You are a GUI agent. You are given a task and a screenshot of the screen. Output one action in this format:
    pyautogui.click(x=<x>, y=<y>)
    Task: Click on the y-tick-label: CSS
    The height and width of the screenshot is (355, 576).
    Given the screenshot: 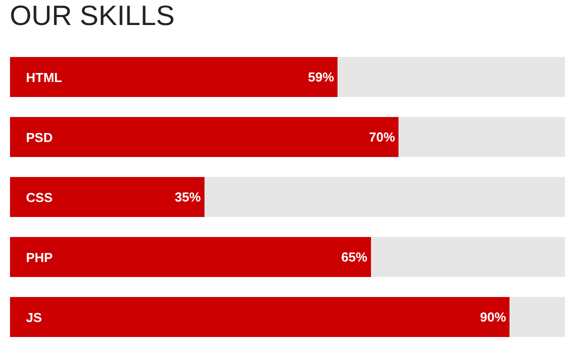 What is the action you would take?
    pyautogui.click(x=40, y=197)
    